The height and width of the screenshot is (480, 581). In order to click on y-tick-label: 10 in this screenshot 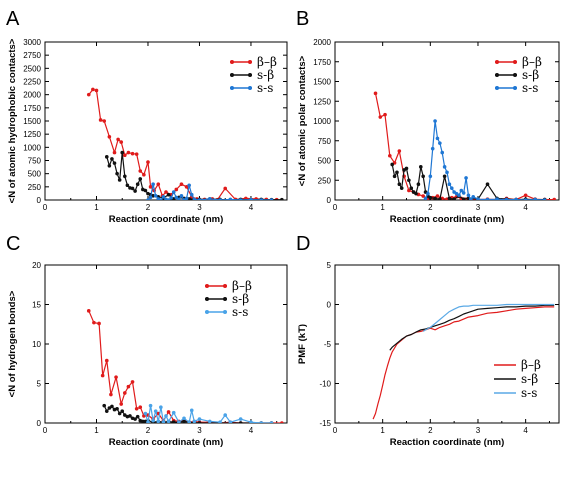, I will do `click(36, 344)`.